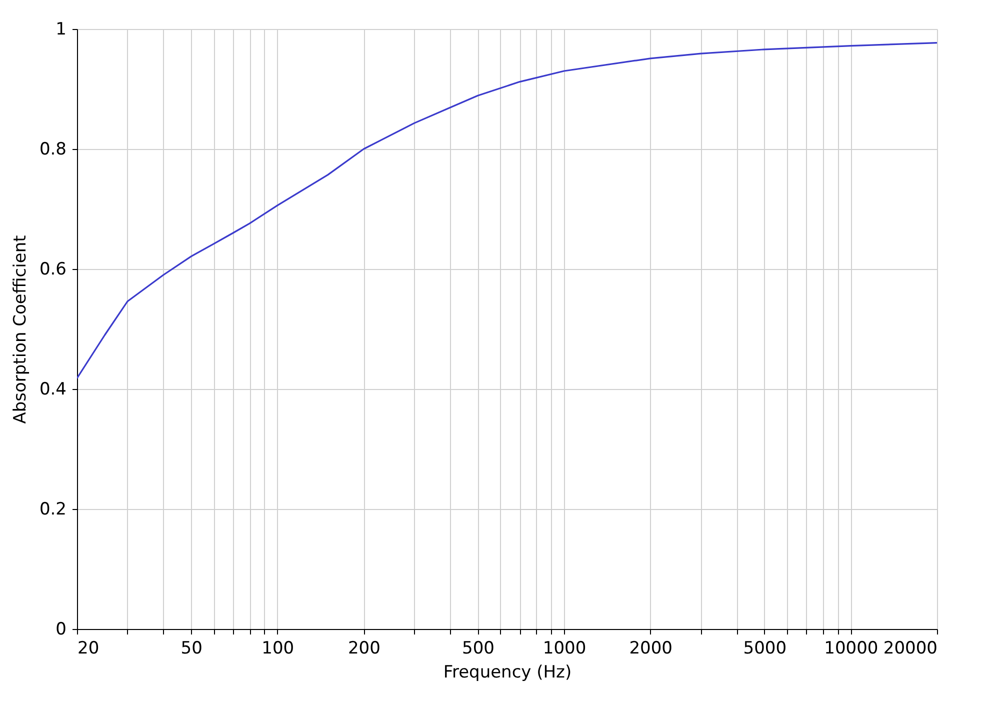 The width and height of the screenshot is (1000, 722). Describe the element at coordinates (278, 648) in the screenshot. I see `x-tick-label: 100` at that location.